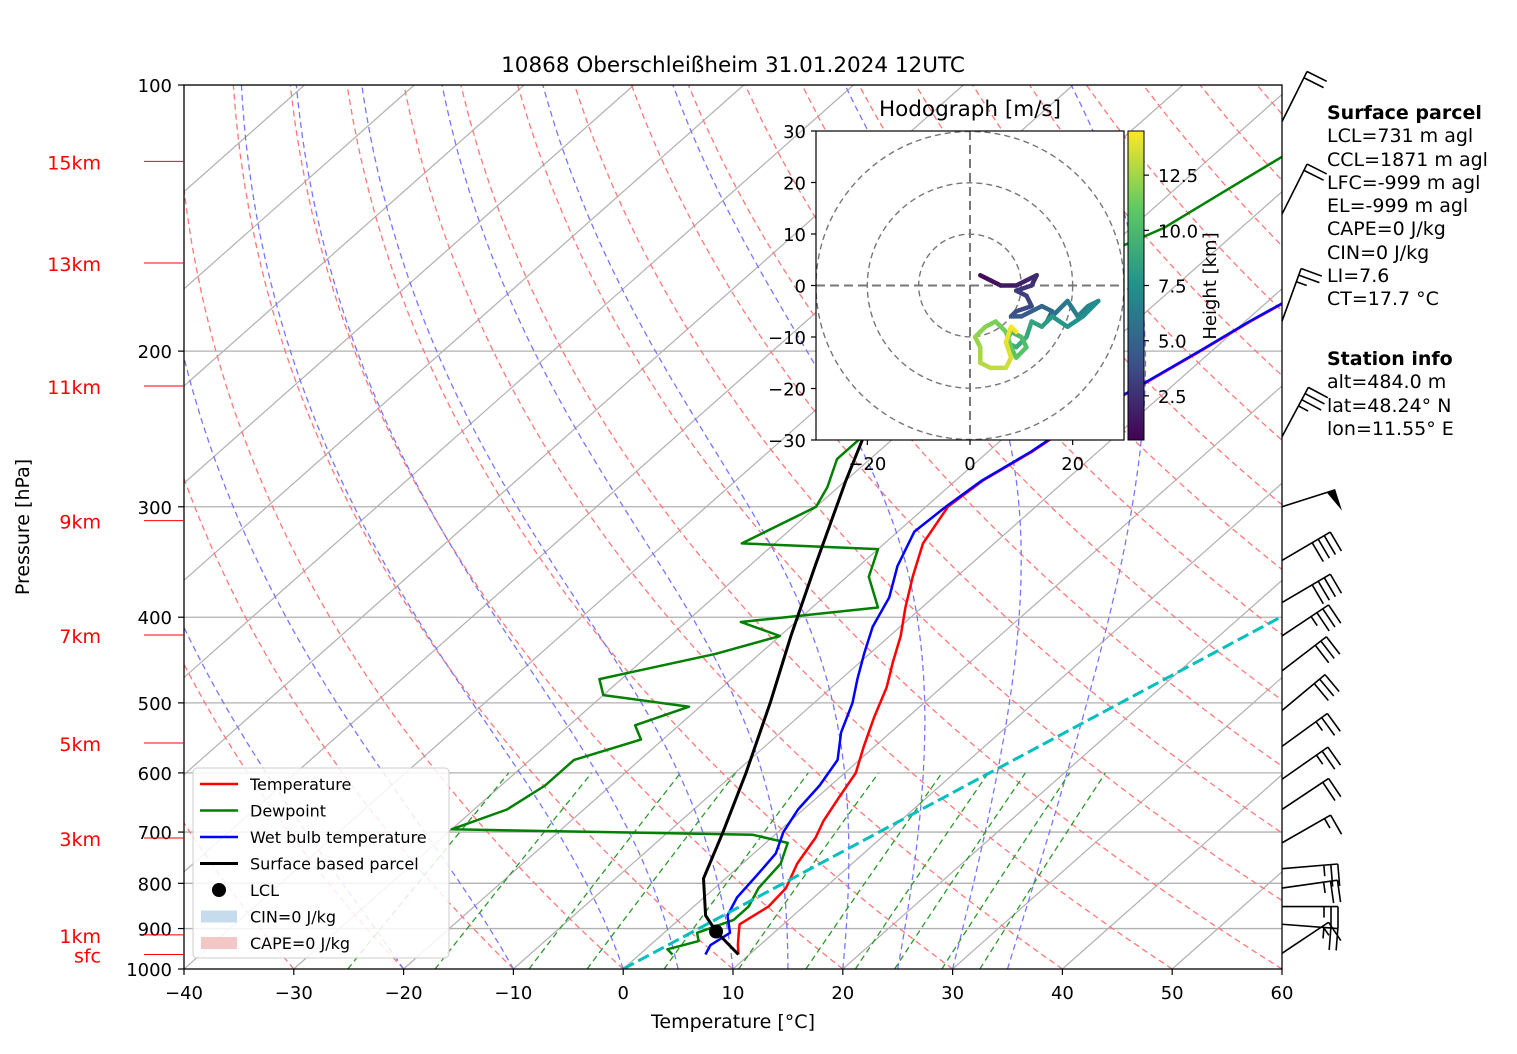 Image resolution: width=1517 pixels, height=1054 pixels. What do you see at coordinates (800, 287) in the screenshot?
I see `hodograph-y-tick-label: 0` at bounding box center [800, 287].